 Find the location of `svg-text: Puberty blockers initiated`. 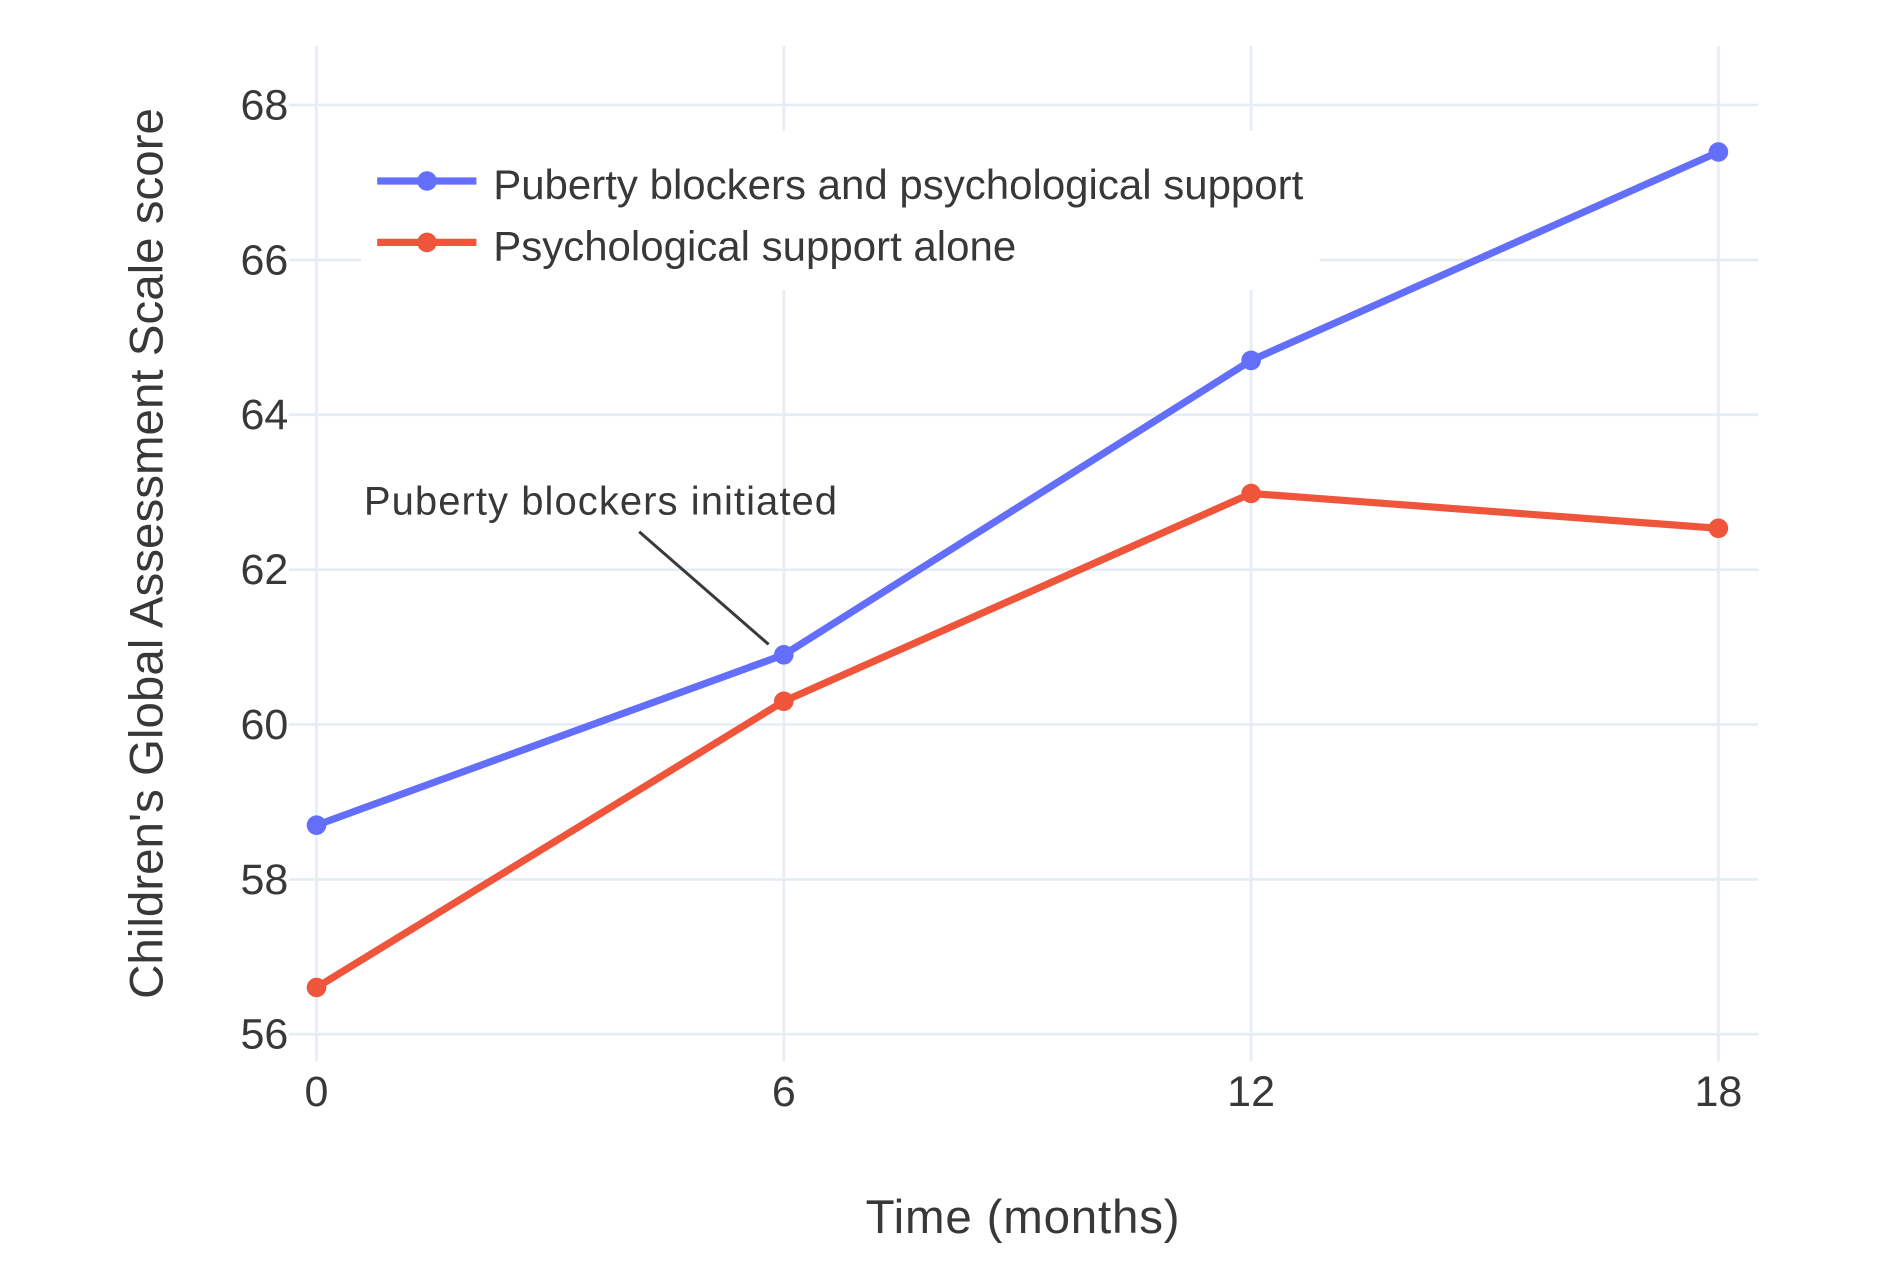

svg-text: Puberty blockers initiated is located at coordinates (601, 502).